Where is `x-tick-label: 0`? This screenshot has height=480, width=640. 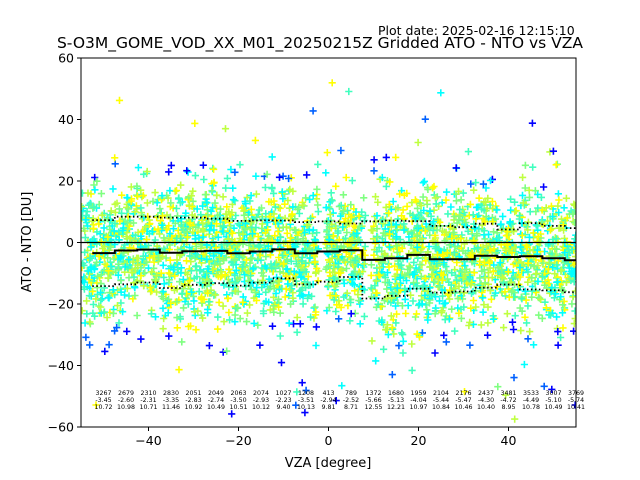
x-tick-label: 0 is located at coordinates (329, 440).